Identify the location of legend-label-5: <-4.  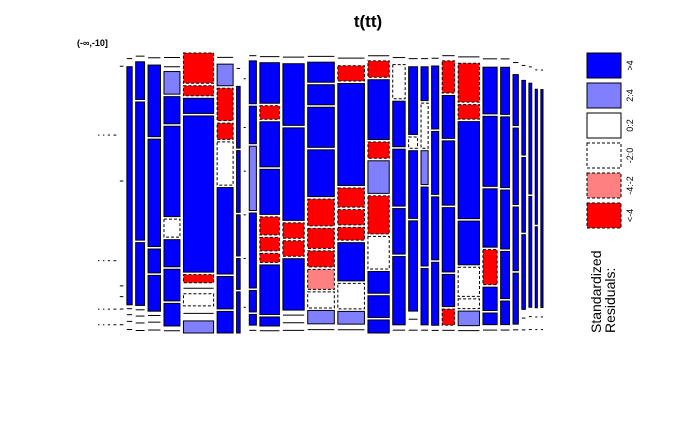
(630, 215).